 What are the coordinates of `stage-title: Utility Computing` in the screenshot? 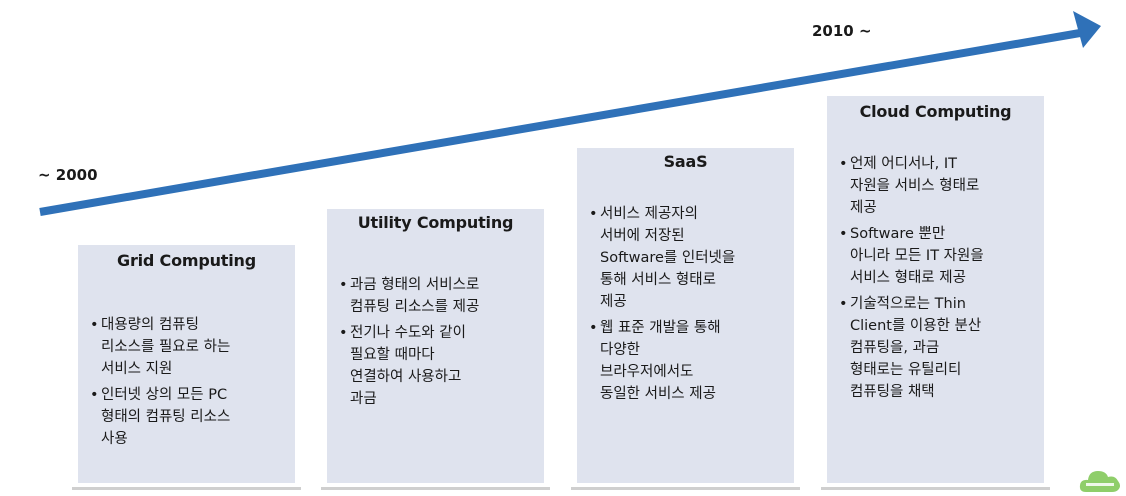 It's located at (435, 222).